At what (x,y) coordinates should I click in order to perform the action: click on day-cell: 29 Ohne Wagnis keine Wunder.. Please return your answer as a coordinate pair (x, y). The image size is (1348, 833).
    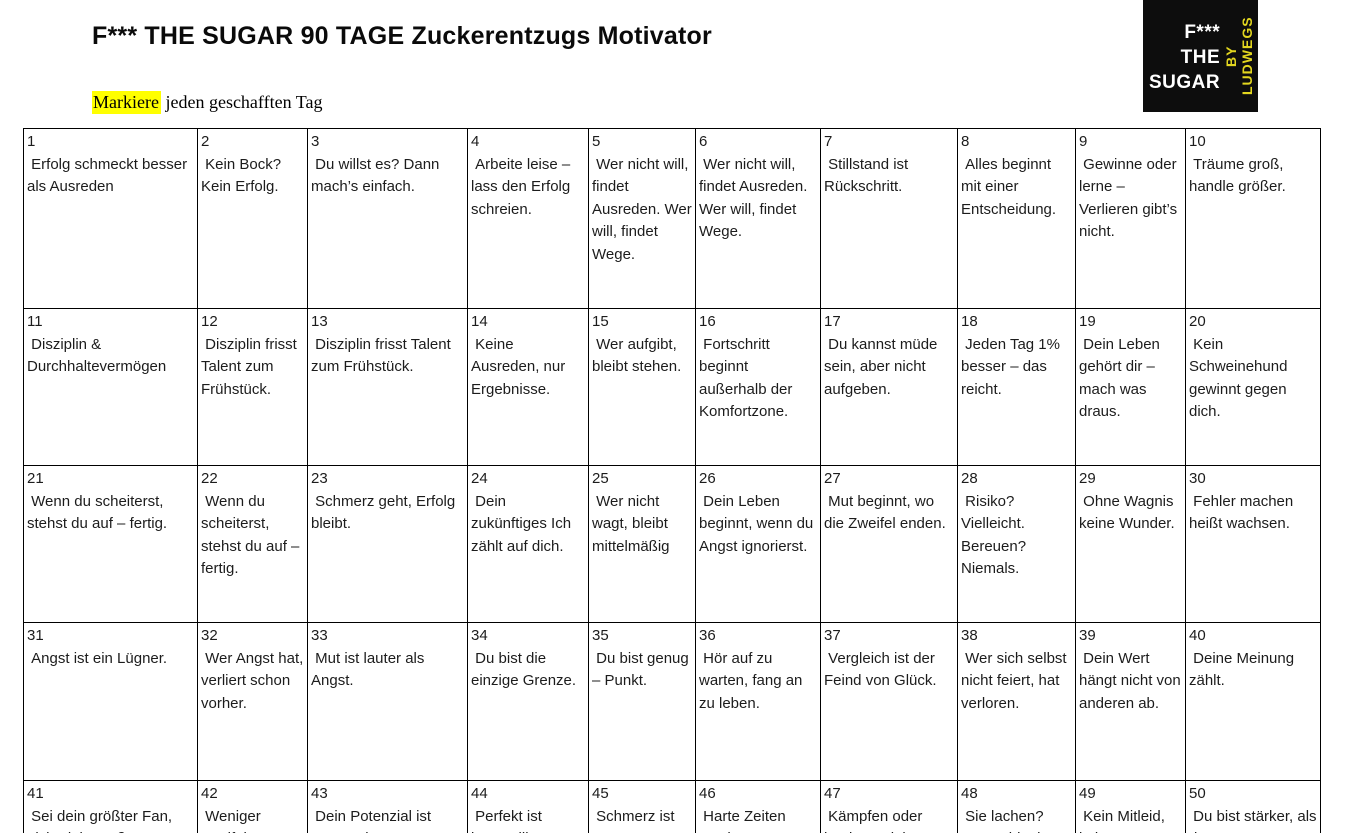
    Looking at the image, I should click on (1130, 544).